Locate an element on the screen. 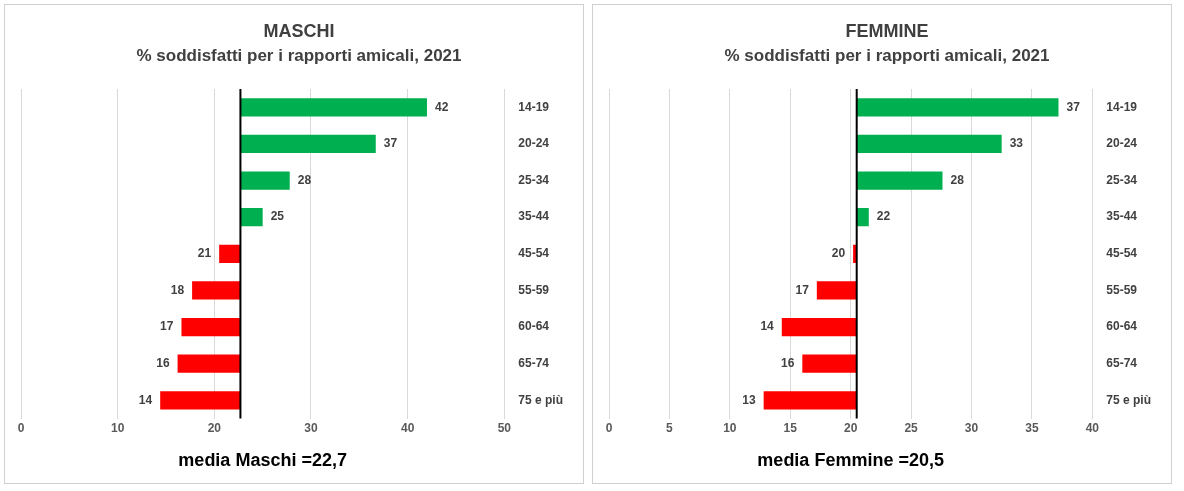 Image resolution: width=1184 pixels, height=491 pixels. ref-line-label: media Maschi =22,7 is located at coordinates (262, 459).